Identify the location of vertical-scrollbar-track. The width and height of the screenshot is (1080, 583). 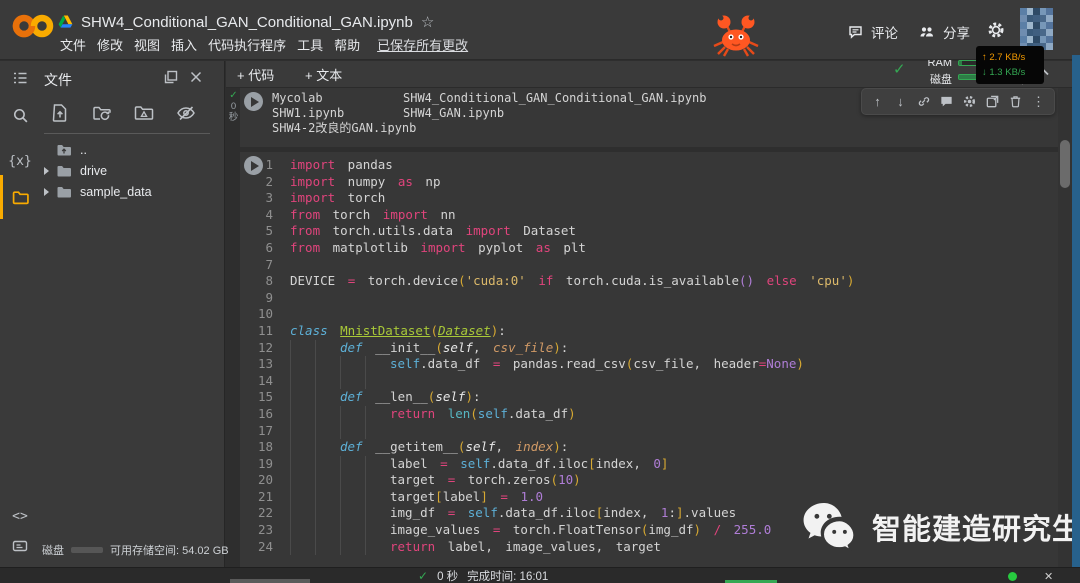
(1065, 327).